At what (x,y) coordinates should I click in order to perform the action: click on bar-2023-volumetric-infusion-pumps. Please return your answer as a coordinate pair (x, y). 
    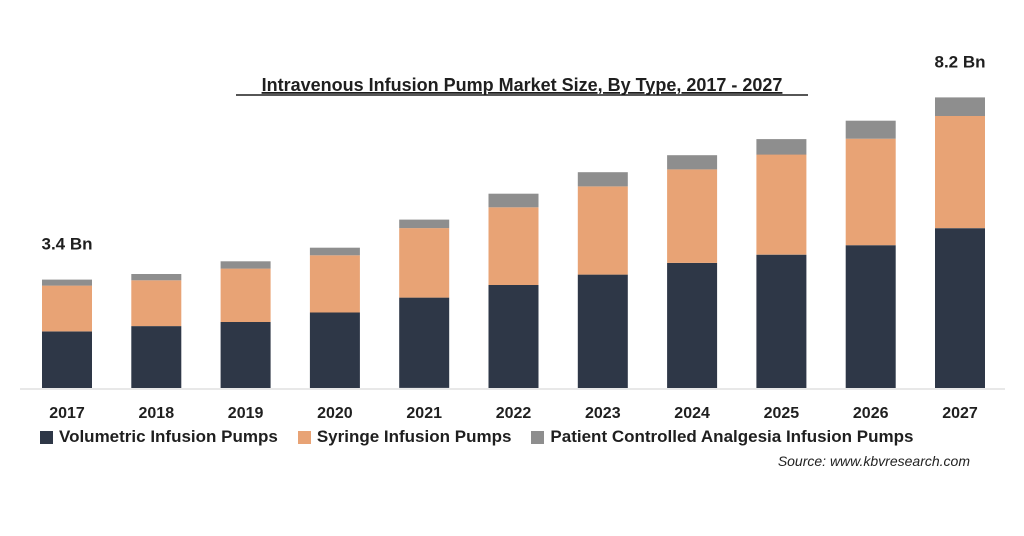
    Looking at the image, I should click on (602, 331).